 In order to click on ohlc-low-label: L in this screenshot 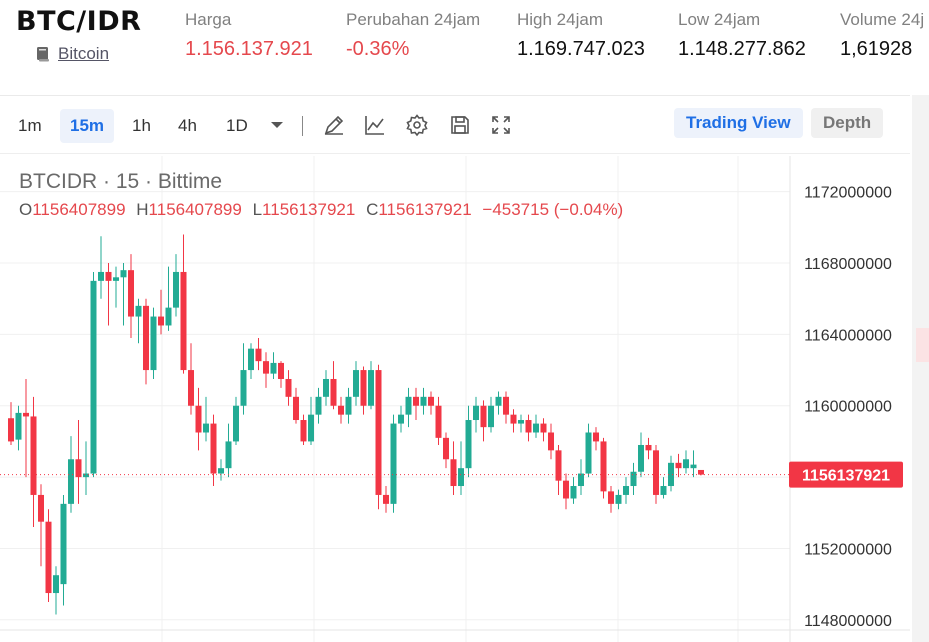, I will do `click(257, 209)`.